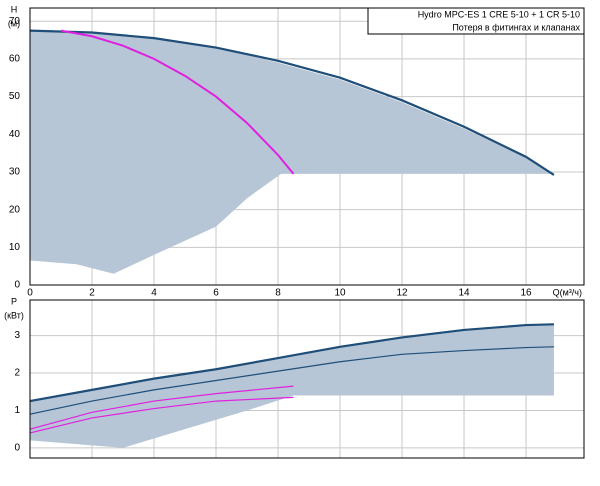  Describe the element at coordinates (17, 373) in the screenshot. I see `y-tick-label: 2` at that location.